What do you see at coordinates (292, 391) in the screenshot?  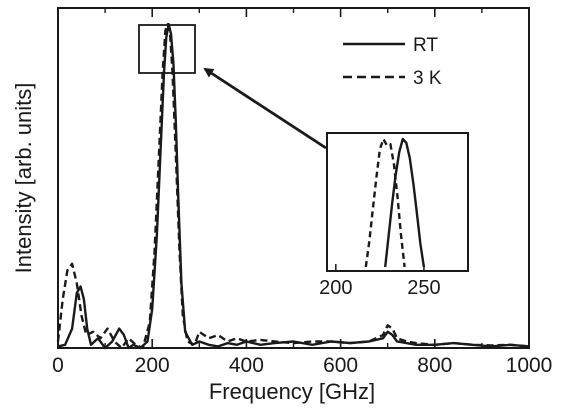 I see `x-axis-title: Frequency [GHz]` at bounding box center [292, 391].